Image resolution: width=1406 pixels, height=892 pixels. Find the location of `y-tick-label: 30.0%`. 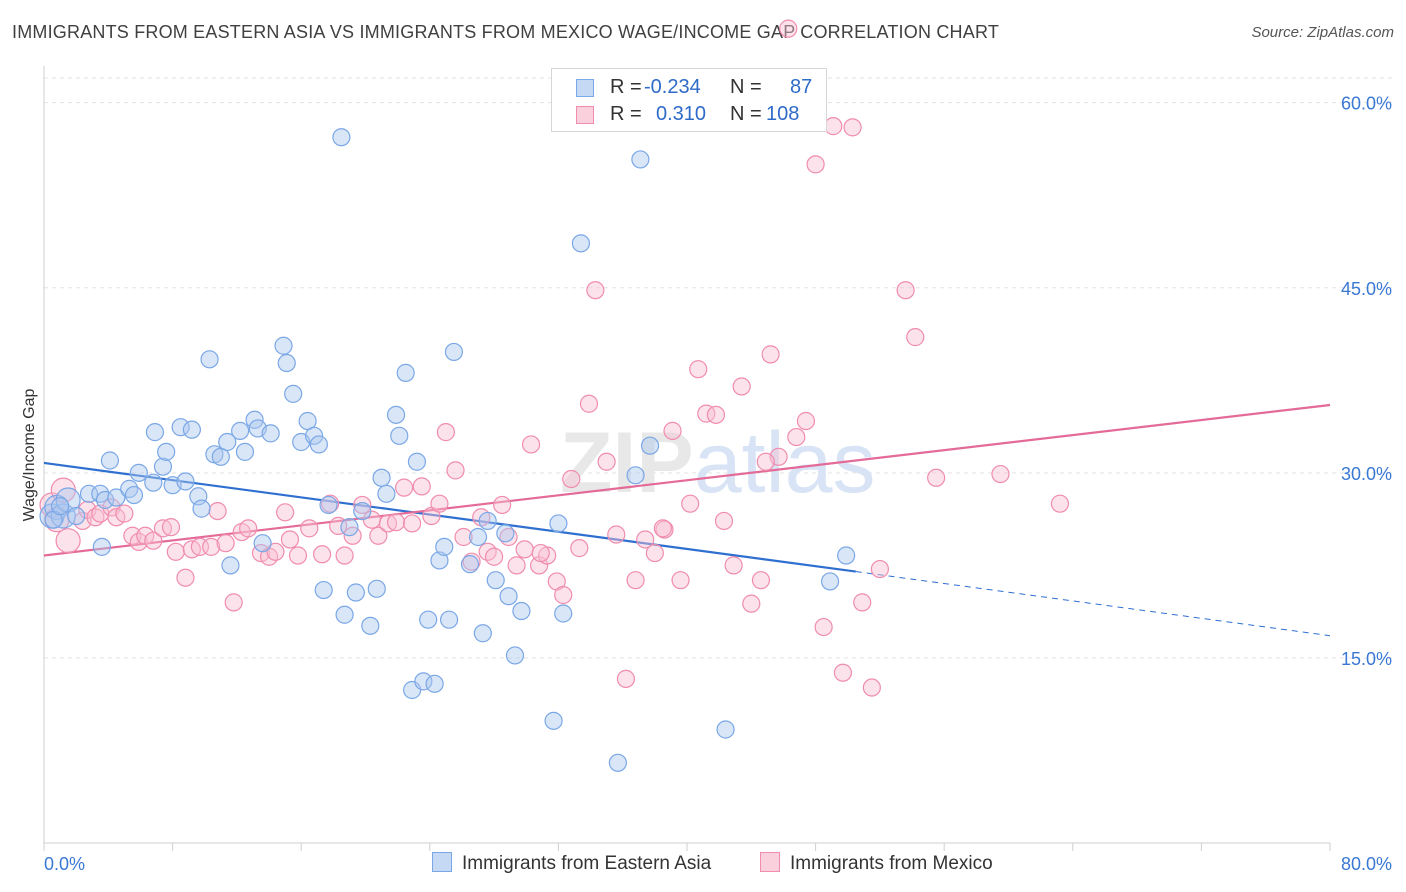

y-tick-label: 30.0% is located at coordinates (1366, 474).